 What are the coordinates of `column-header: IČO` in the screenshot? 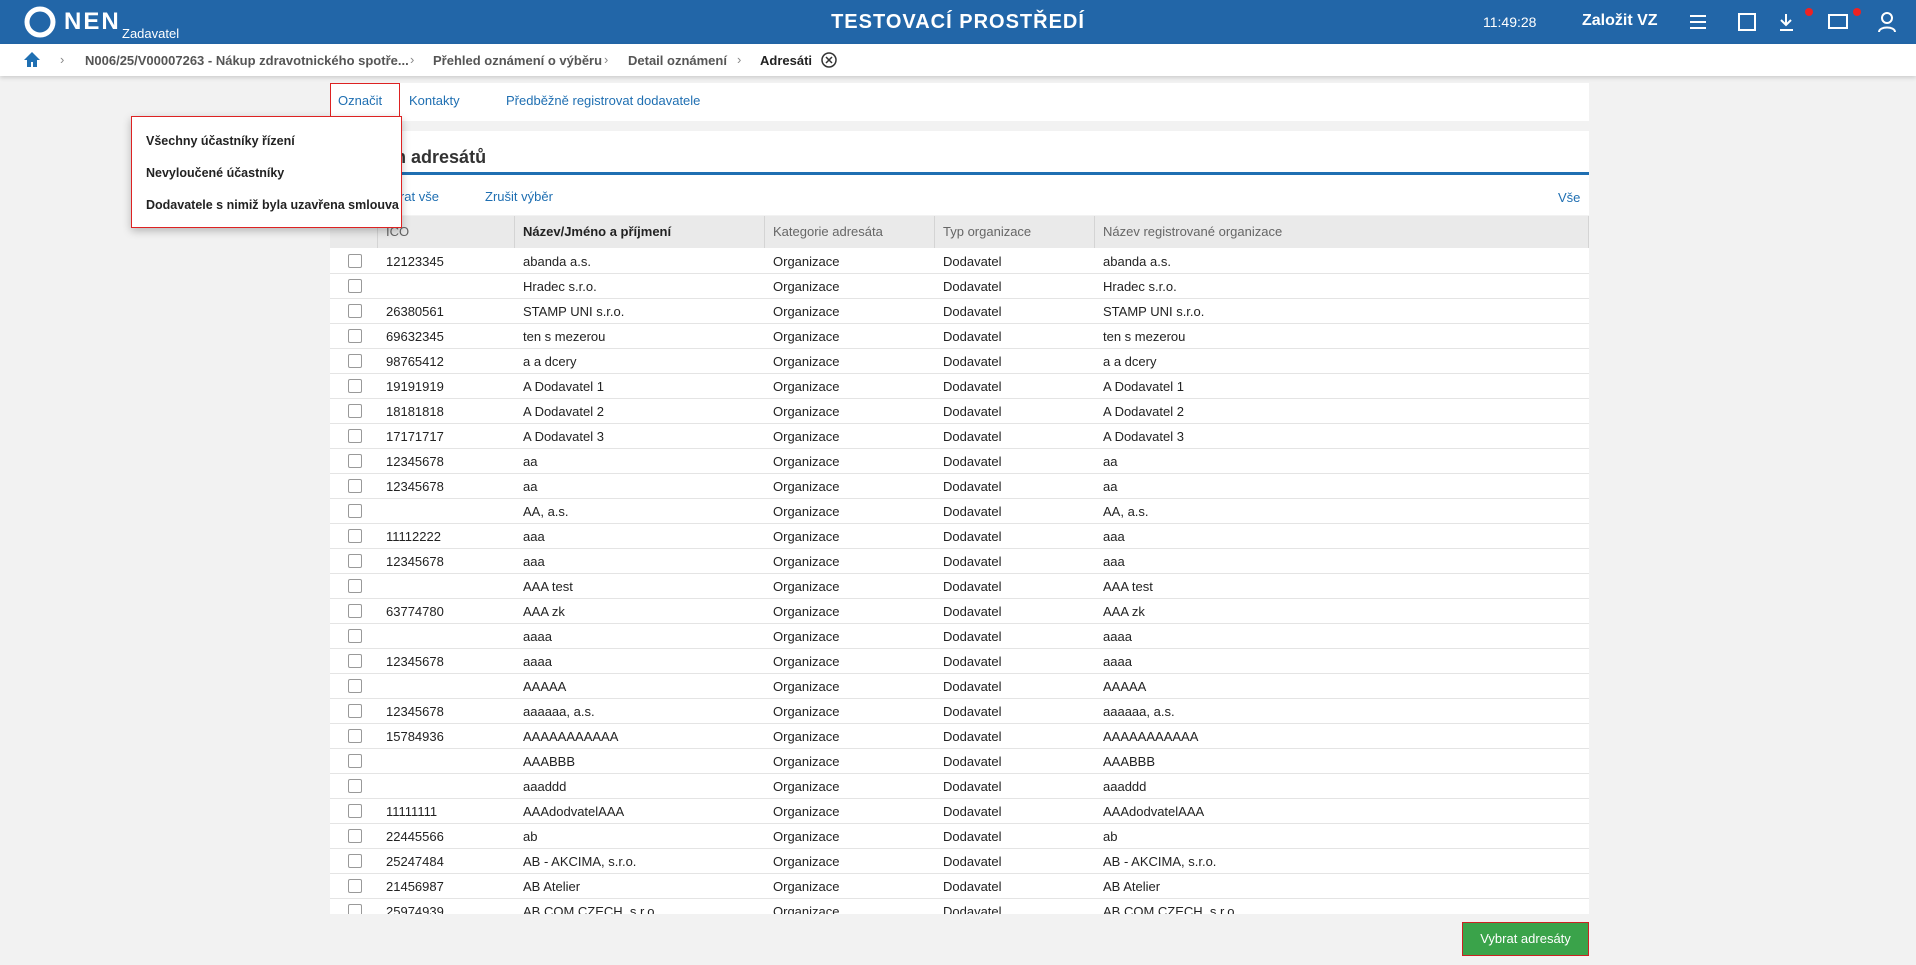 It's located at (446, 232).